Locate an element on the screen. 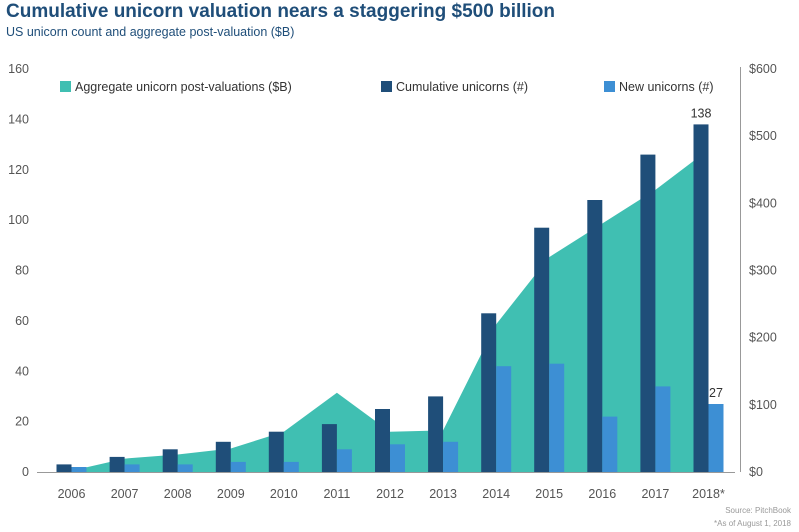 The height and width of the screenshot is (532, 799). x-axis-tick-label: 2007 is located at coordinates (125, 494).